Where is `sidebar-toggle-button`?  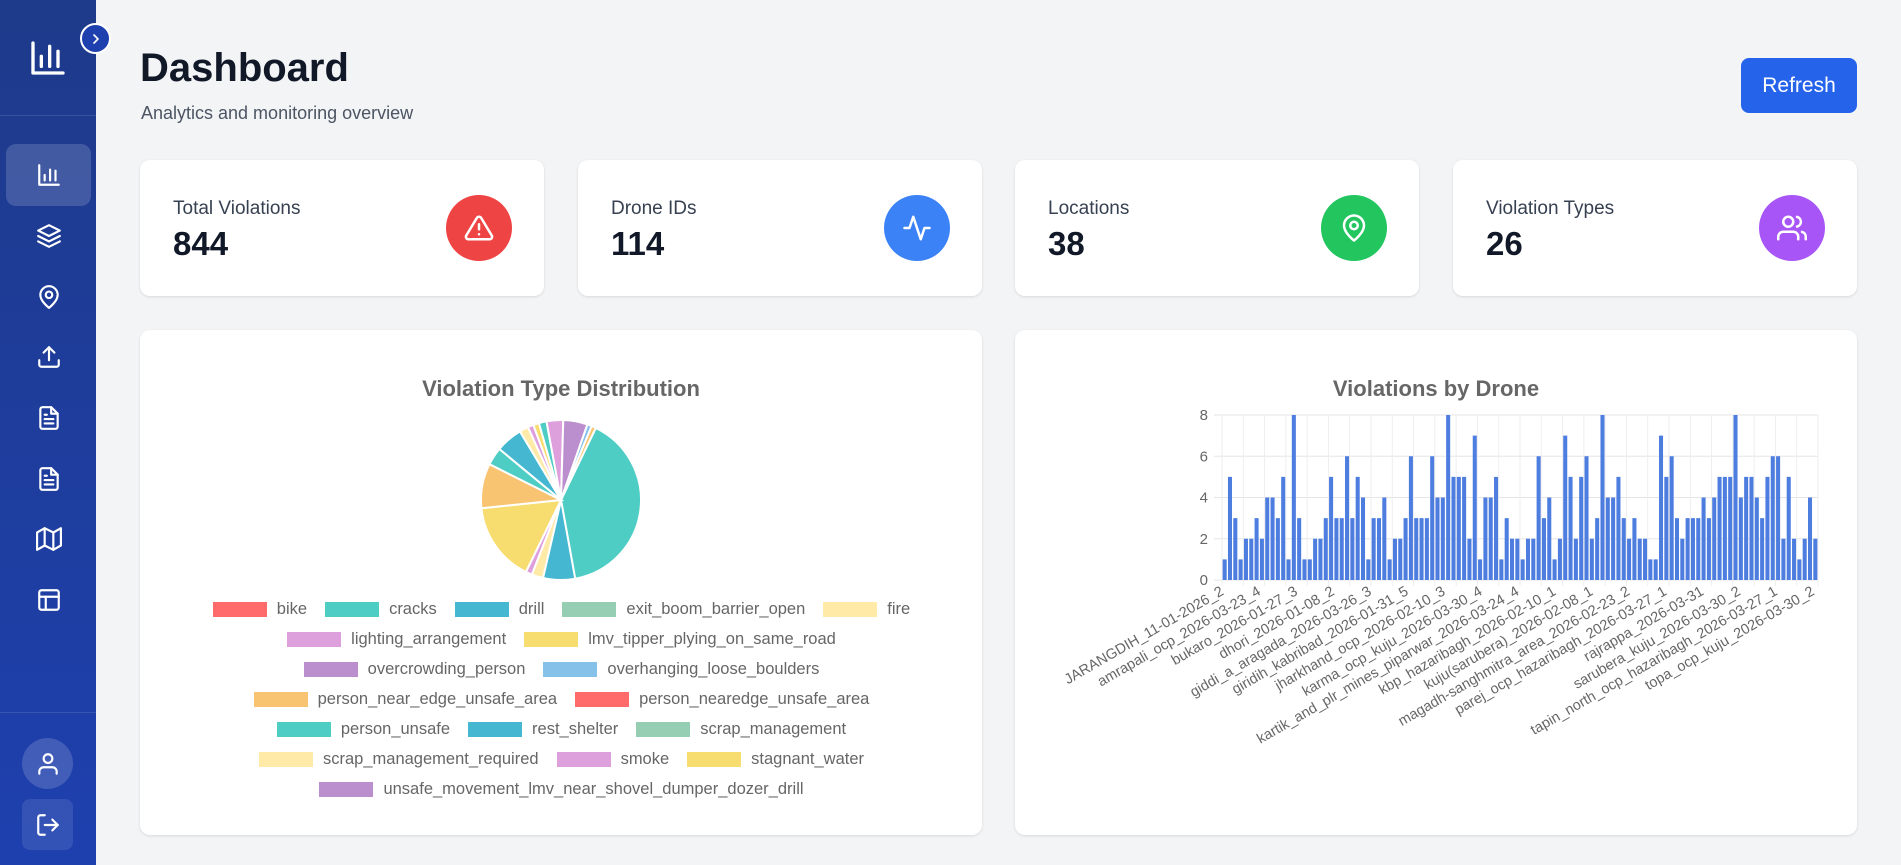 sidebar-toggle-button is located at coordinates (95, 38).